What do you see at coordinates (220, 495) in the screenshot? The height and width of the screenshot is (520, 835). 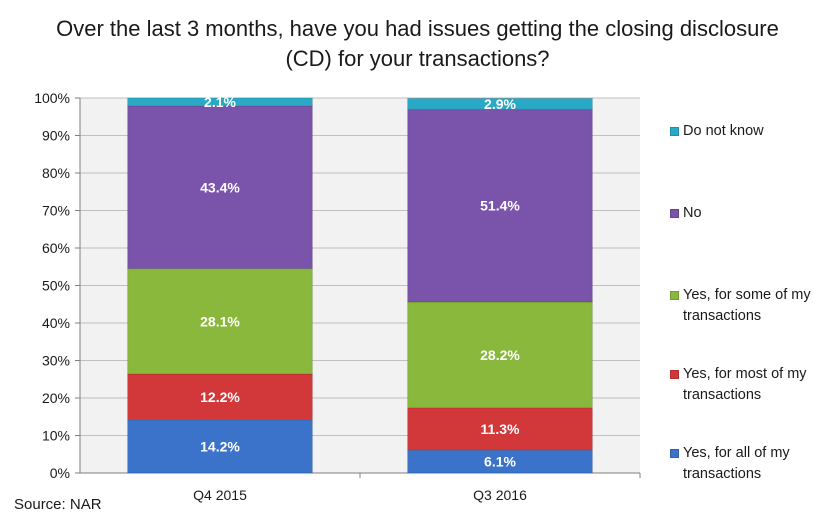 I see `x-tick-label: Q4 2015` at bounding box center [220, 495].